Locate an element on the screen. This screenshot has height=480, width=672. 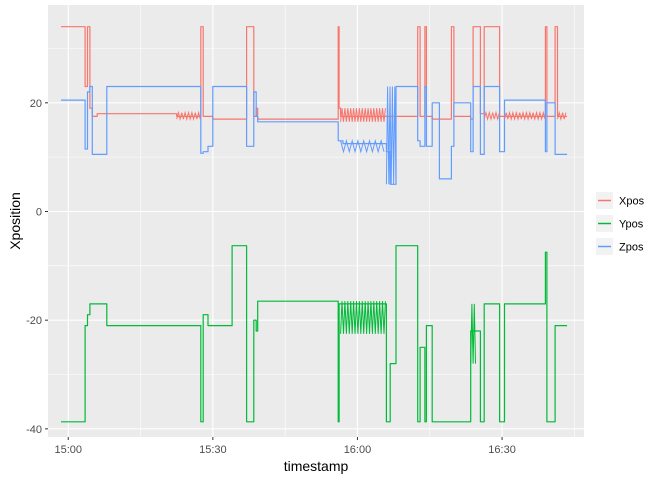
y-tick-label: -40 is located at coordinates (34, 430).